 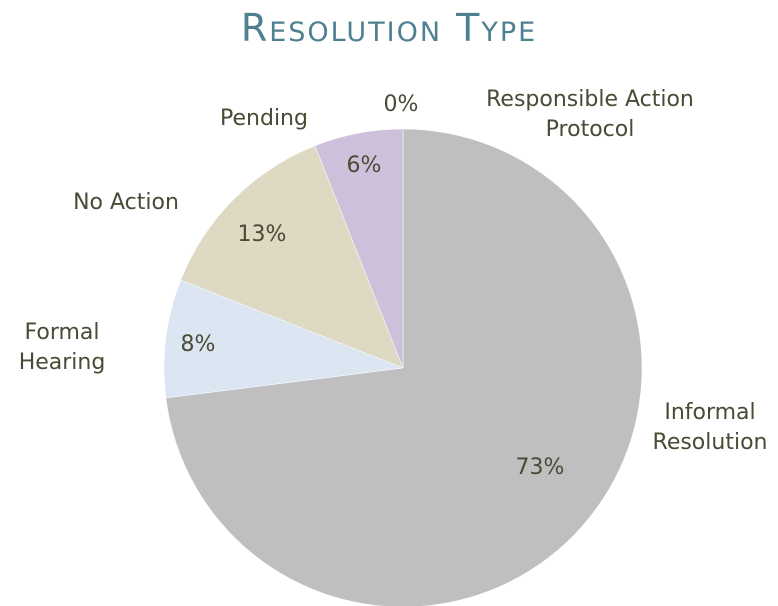 I want to click on chart-title: Resolution Type, so click(x=389, y=28).